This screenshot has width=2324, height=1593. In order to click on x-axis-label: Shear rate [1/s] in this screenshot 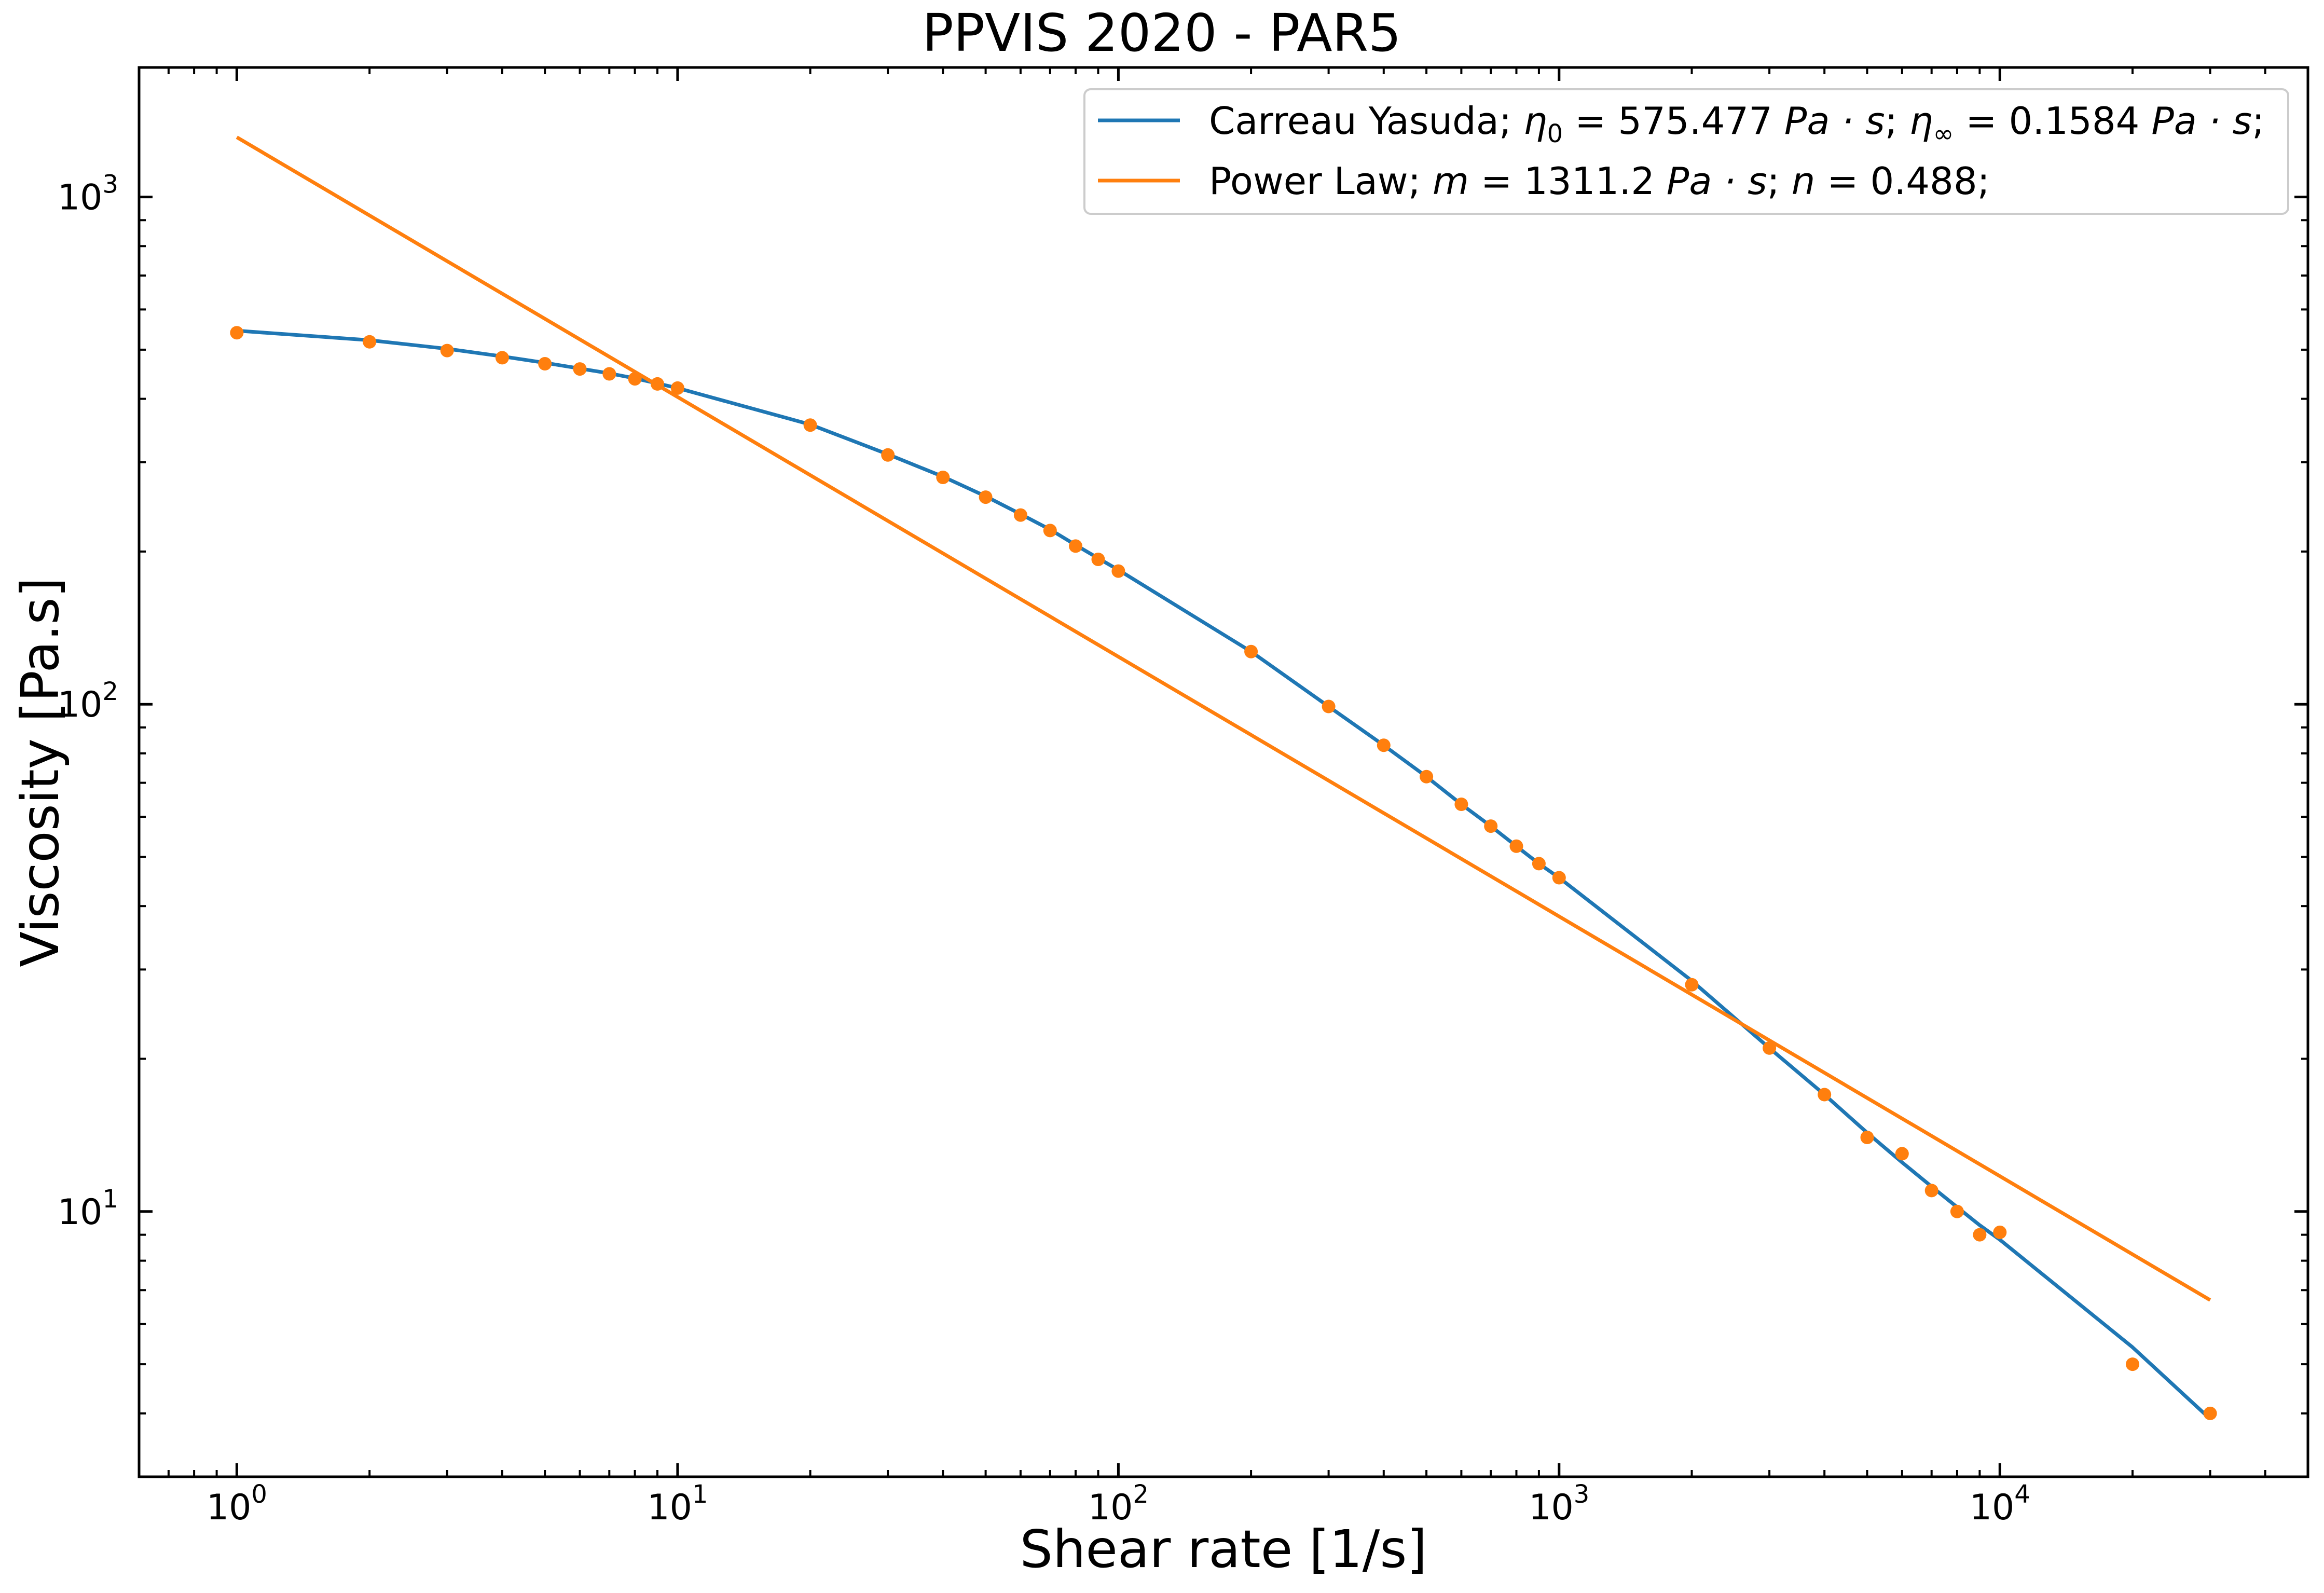, I will do `click(1224, 1549)`.